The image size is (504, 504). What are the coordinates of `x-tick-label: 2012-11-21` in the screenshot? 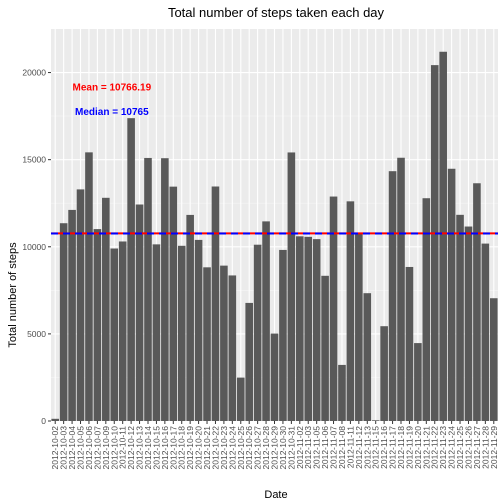 It's located at (426, 447).